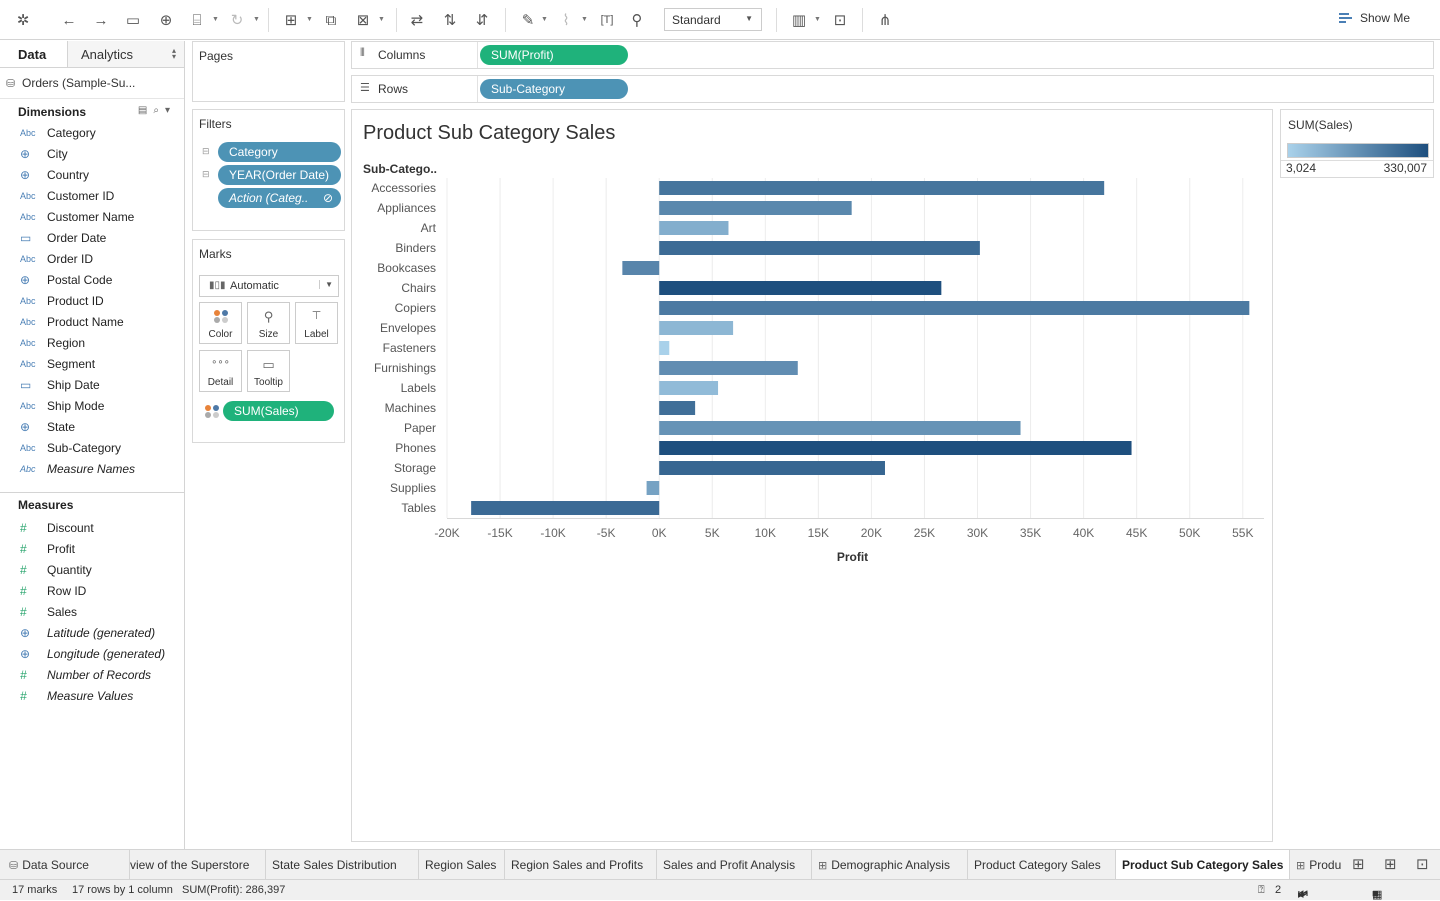 Image resolution: width=1440 pixels, height=901 pixels. What do you see at coordinates (1357, 143) in the screenshot?
I see `color-legend: SUM(Sales) 3,024 330,007` at bounding box center [1357, 143].